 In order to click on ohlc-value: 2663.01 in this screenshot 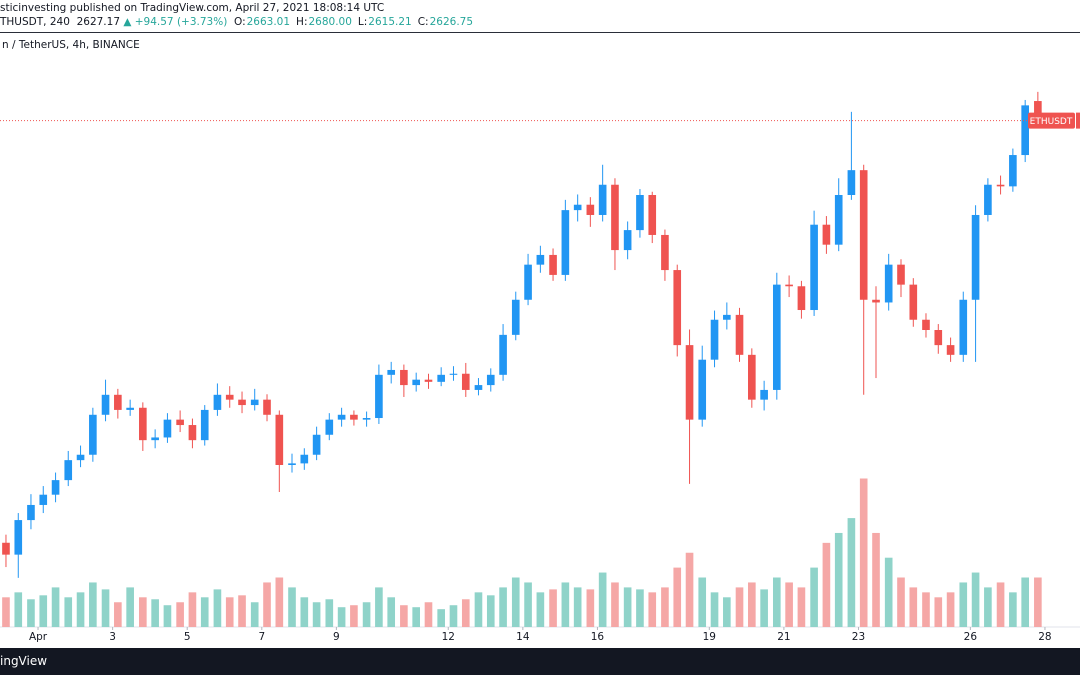, I will do `click(268, 22)`.